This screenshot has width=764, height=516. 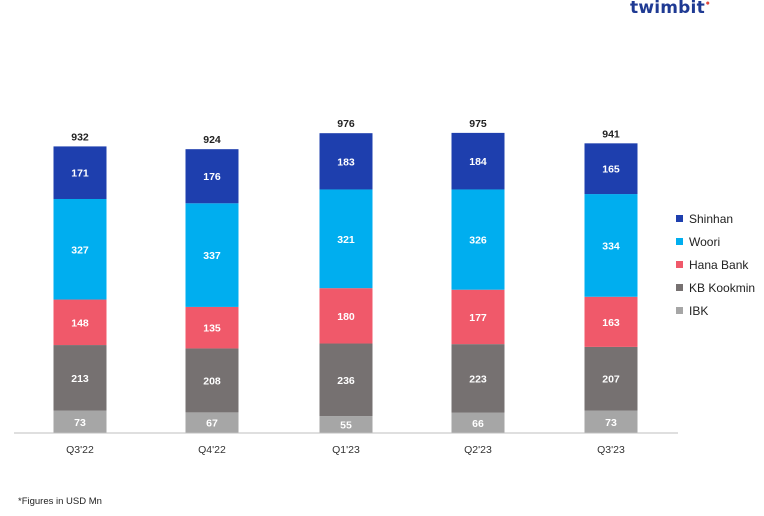 I want to click on legend-swatch-woori, so click(x=679, y=241).